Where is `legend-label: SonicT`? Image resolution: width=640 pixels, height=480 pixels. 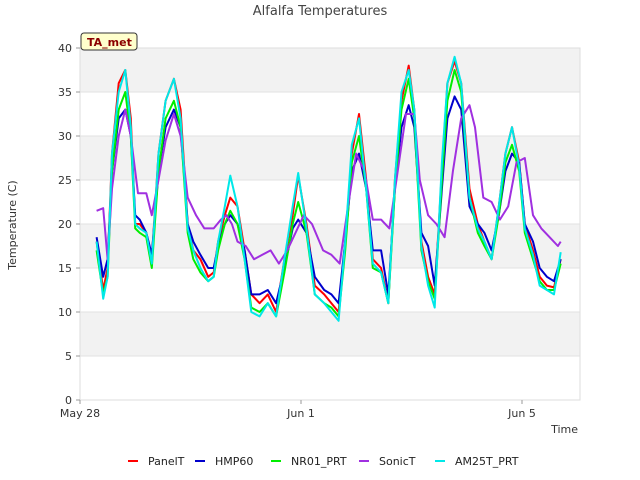 legend-label: SonicT is located at coordinates (397, 461).